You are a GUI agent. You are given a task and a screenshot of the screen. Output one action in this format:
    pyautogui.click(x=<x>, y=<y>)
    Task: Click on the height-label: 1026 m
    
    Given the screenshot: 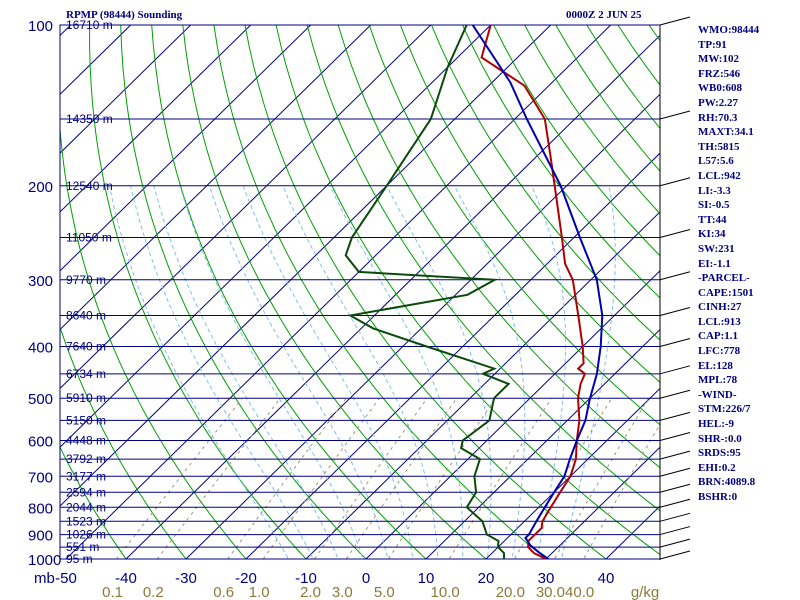 What is the action you would take?
    pyautogui.click(x=86, y=535)
    